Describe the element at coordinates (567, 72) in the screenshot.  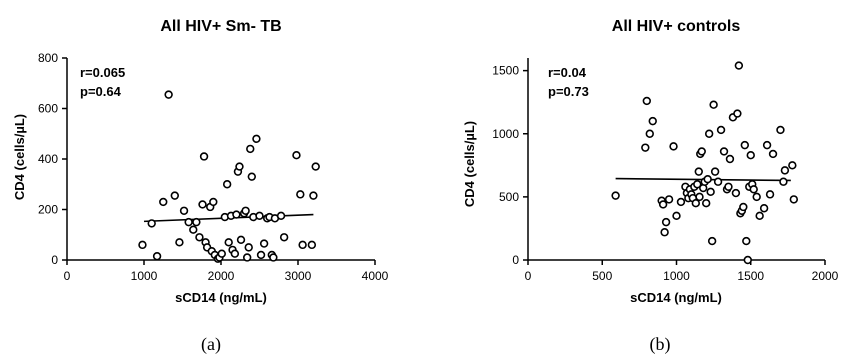
I see `panel-b-r-value: r=0.04` at that location.